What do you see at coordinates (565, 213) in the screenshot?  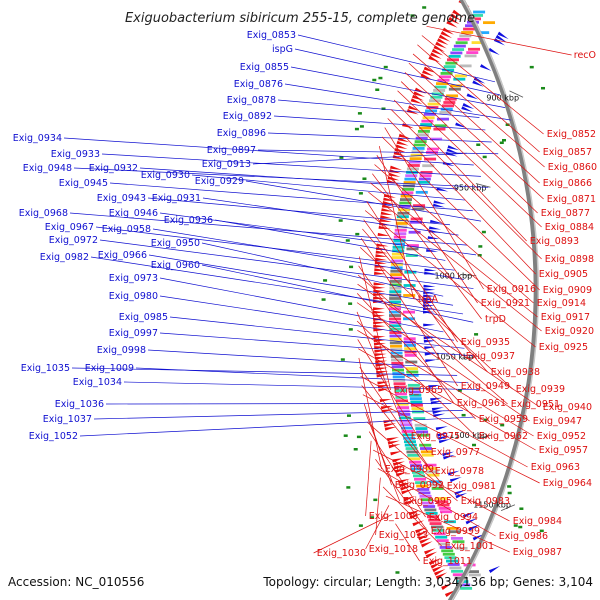 I see `gene-label-right: Exig_0877` at bounding box center [565, 213].